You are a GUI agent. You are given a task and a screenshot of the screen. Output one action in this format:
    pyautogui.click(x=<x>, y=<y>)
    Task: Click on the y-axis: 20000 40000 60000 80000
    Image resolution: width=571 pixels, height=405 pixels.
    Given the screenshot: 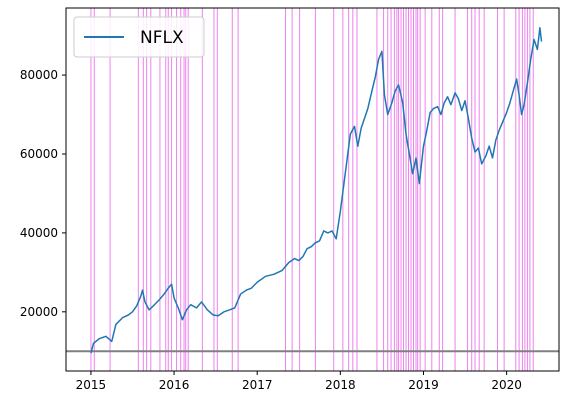 What is the action you would take?
    pyautogui.click(x=43, y=193)
    